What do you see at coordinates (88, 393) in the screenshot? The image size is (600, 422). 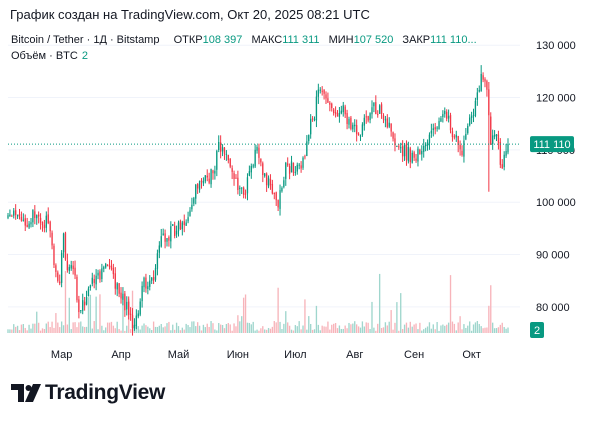 I see `tradingview-logo: TradingView` at bounding box center [88, 393].